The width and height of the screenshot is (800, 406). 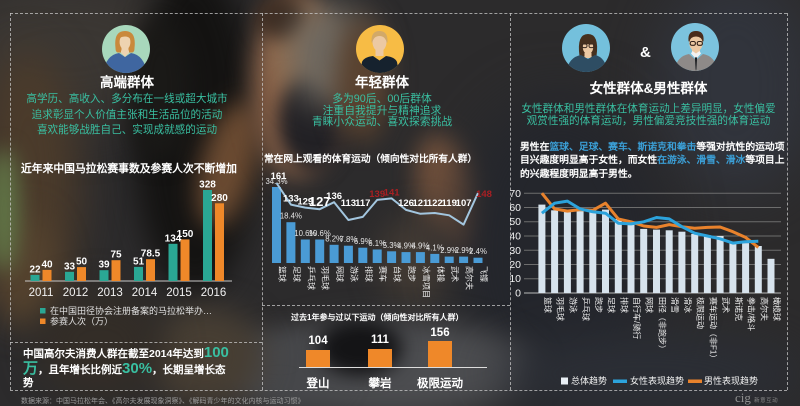 What do you see at coordinates (589, 380) in the screenshot?
I see `svg-text: 总体趋势` at bounding box center [589, 380].